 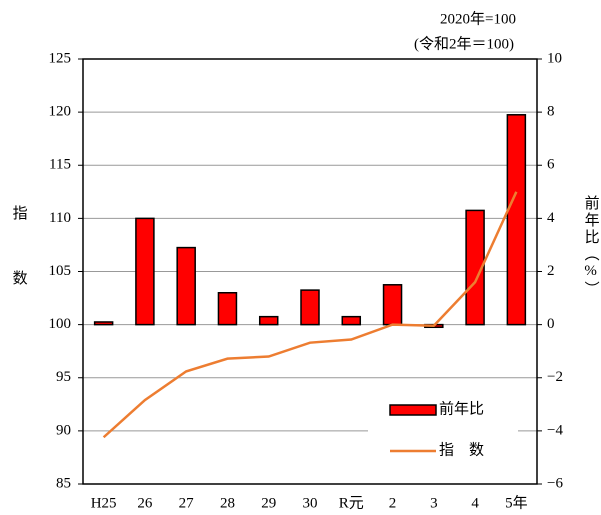 I want to click on legend-label: 指 数, so click(x=461, y=449).